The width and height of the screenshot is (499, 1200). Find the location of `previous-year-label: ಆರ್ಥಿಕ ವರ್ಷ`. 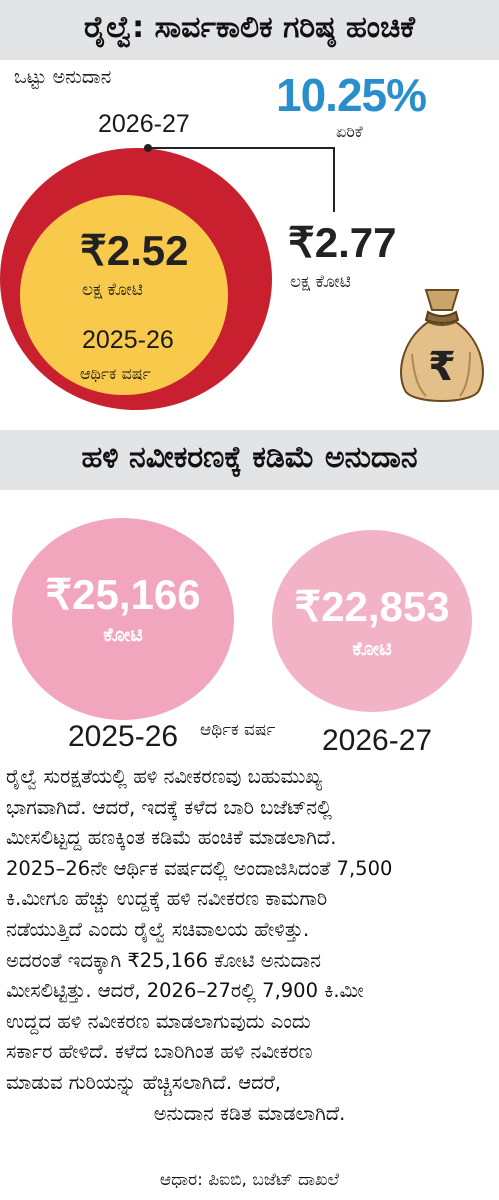

previous-year-label: ಆರ್ಥಿಕ ವರ್ಷ is located at coordinates (115, 373).